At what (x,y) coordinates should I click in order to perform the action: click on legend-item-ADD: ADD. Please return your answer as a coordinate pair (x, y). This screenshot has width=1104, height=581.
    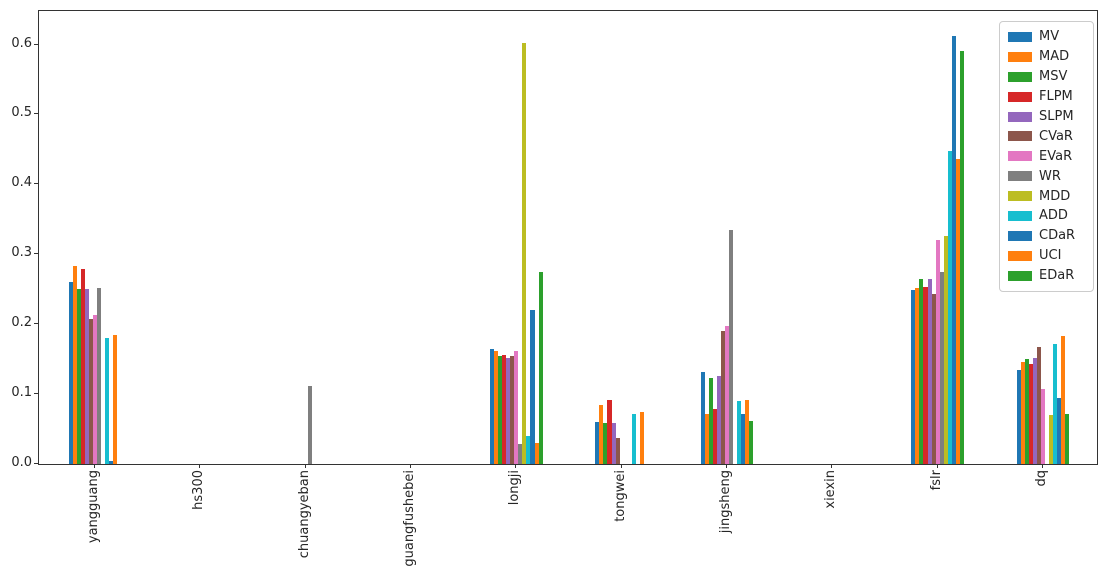
    Looking at the image, I should click on (1047, 216).